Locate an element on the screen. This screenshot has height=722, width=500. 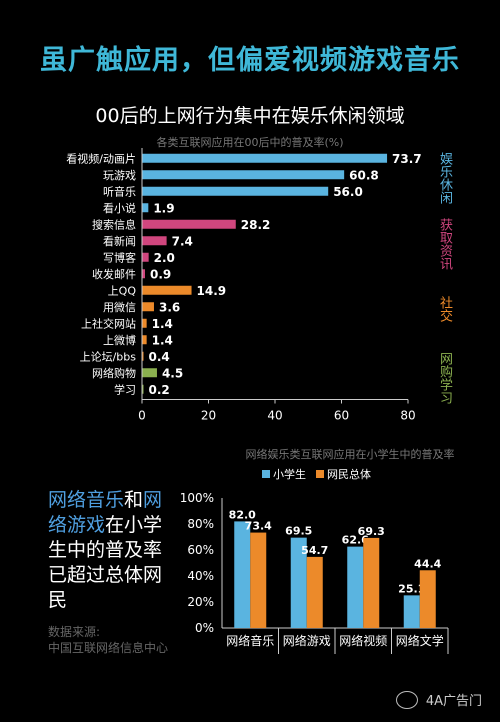
category-label: 网络音乐 is located at coordinates (250, 640).